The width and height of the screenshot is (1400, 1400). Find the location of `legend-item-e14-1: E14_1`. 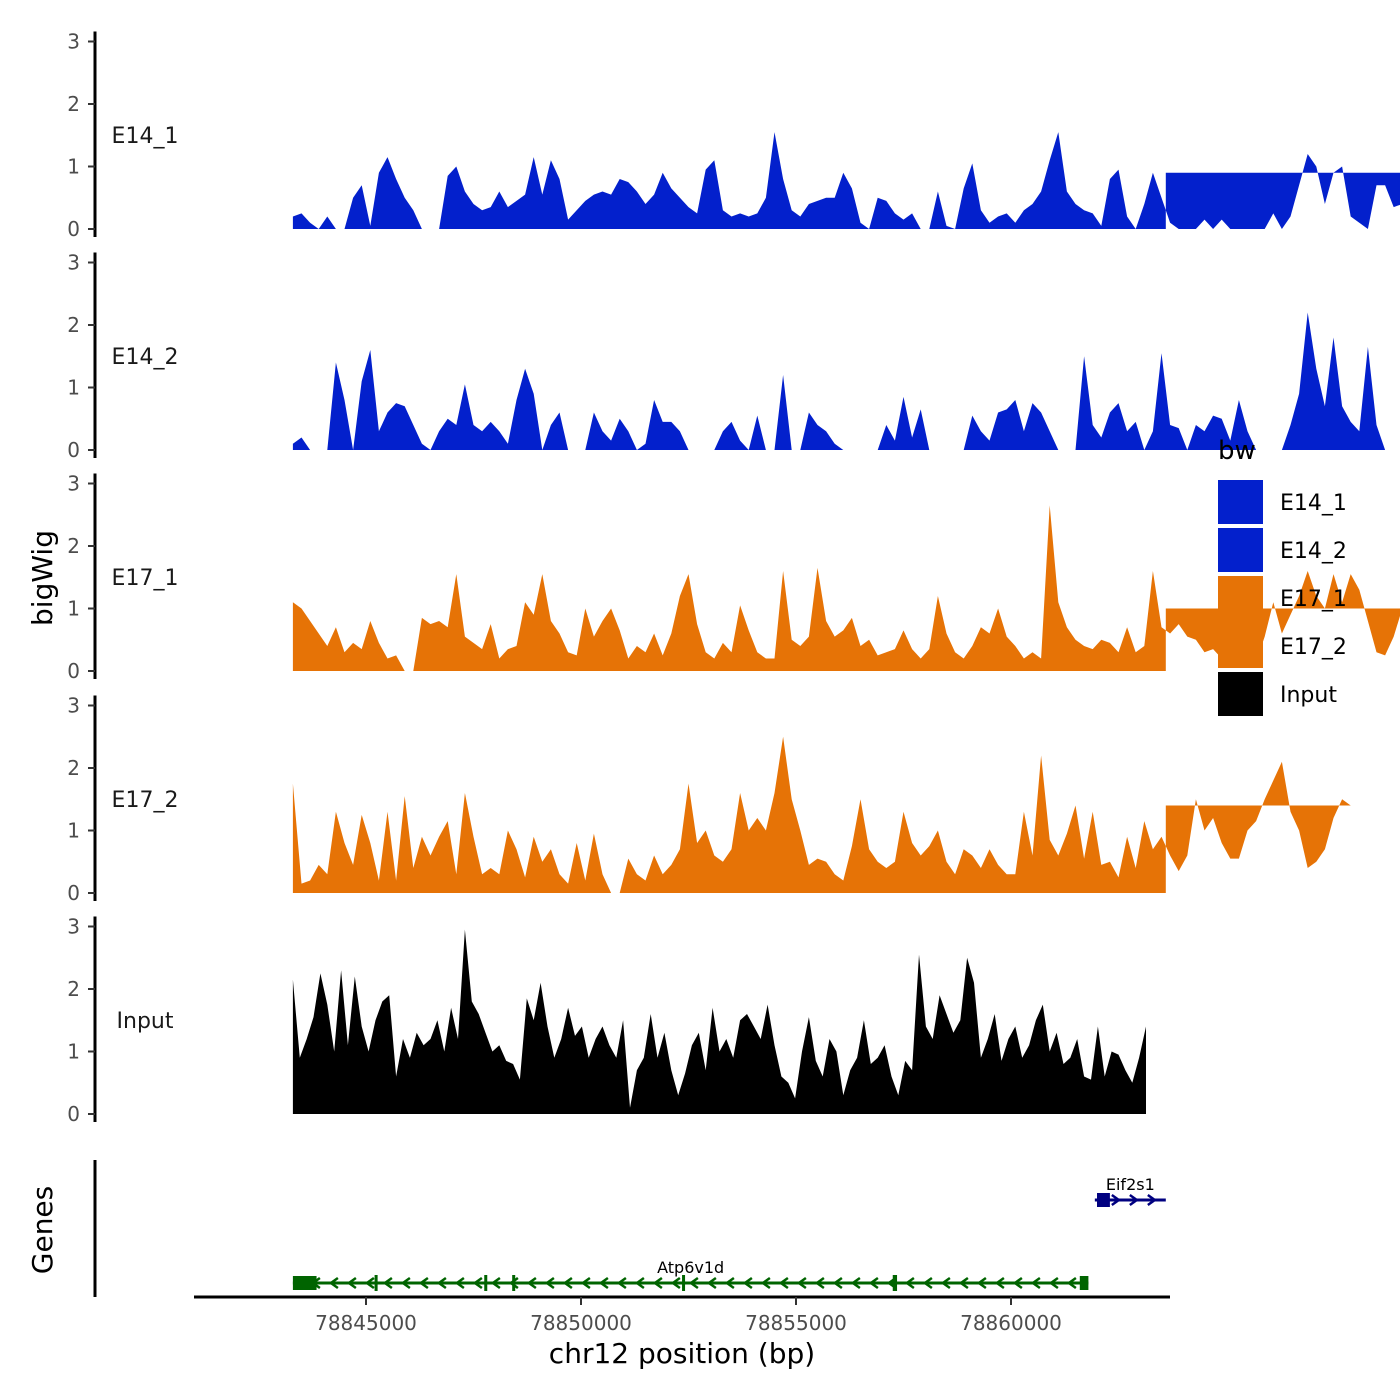

legend-item-e14-1: E14_1 is located at coordinates (1282, 502).